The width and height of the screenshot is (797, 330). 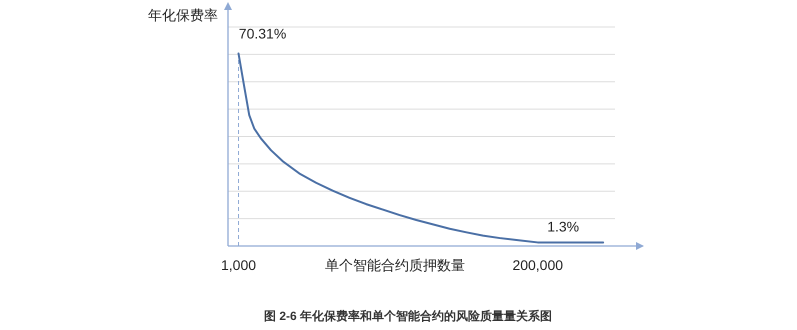 What do you see at coordinates (183, 15) in the screenshot?
I see `y-axis-title: 年化保费率` at bounding box center [183, 15].